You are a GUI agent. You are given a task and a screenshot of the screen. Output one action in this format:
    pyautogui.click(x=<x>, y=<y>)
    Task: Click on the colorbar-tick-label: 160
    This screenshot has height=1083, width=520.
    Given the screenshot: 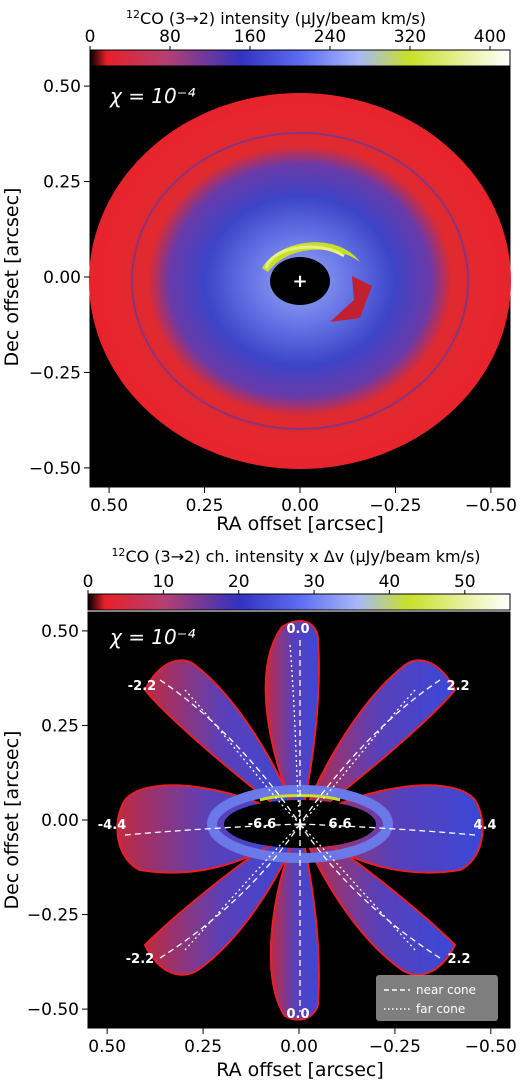 What is the action you would take?
    pyautogui.click(x=250, y=37)
    